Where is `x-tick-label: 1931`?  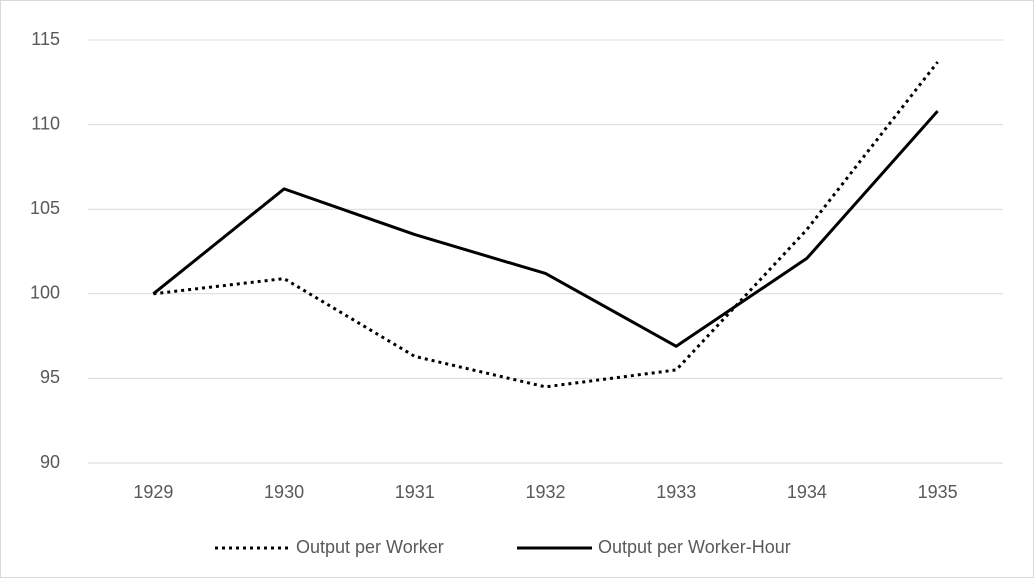
x-tick-label: 1931 is located at coordinates (415, 492).